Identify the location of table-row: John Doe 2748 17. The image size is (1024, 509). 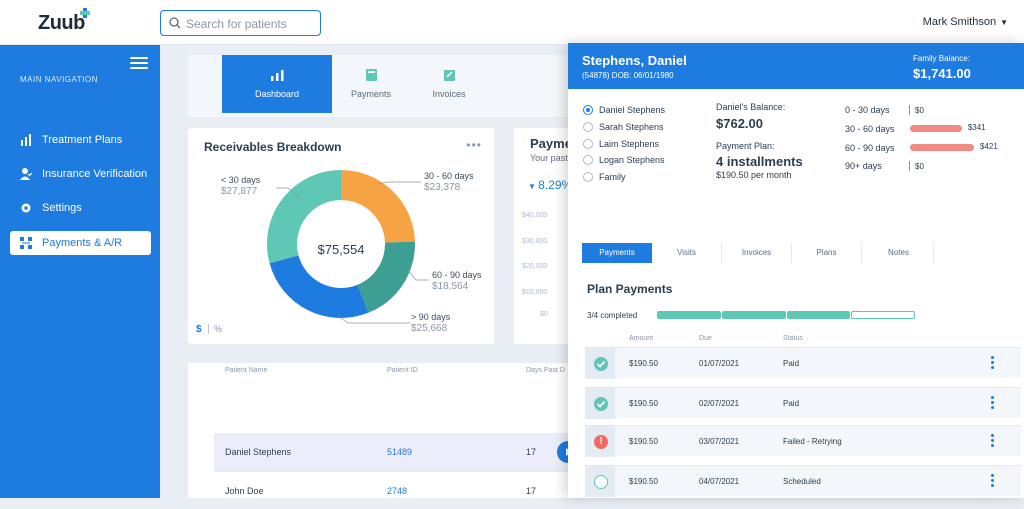
(394, 490).